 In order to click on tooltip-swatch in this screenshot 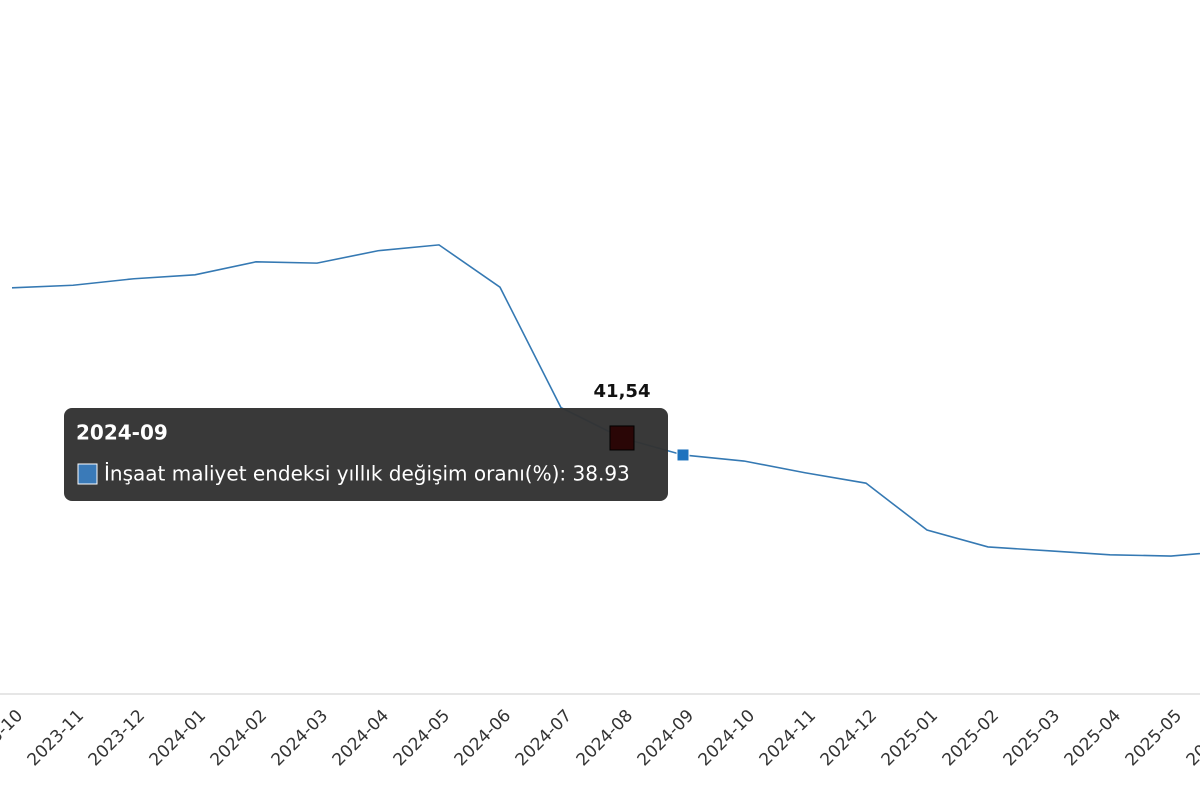, I will do `click(87, 474)`.